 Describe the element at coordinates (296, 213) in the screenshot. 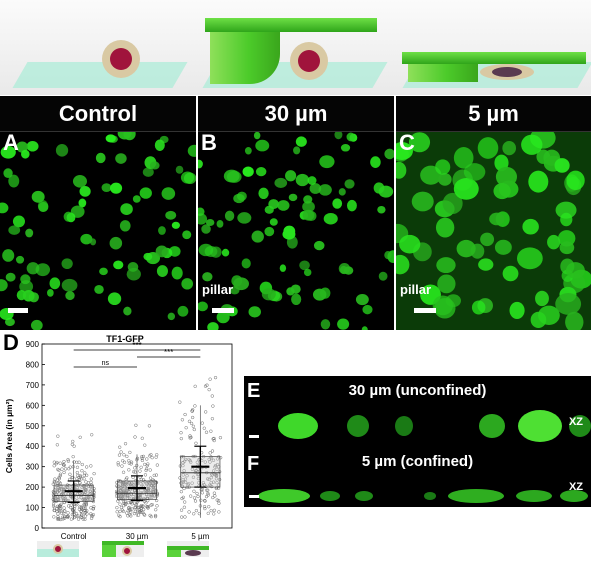

I see `panel-30um: 30 µm B pillar` at that location.